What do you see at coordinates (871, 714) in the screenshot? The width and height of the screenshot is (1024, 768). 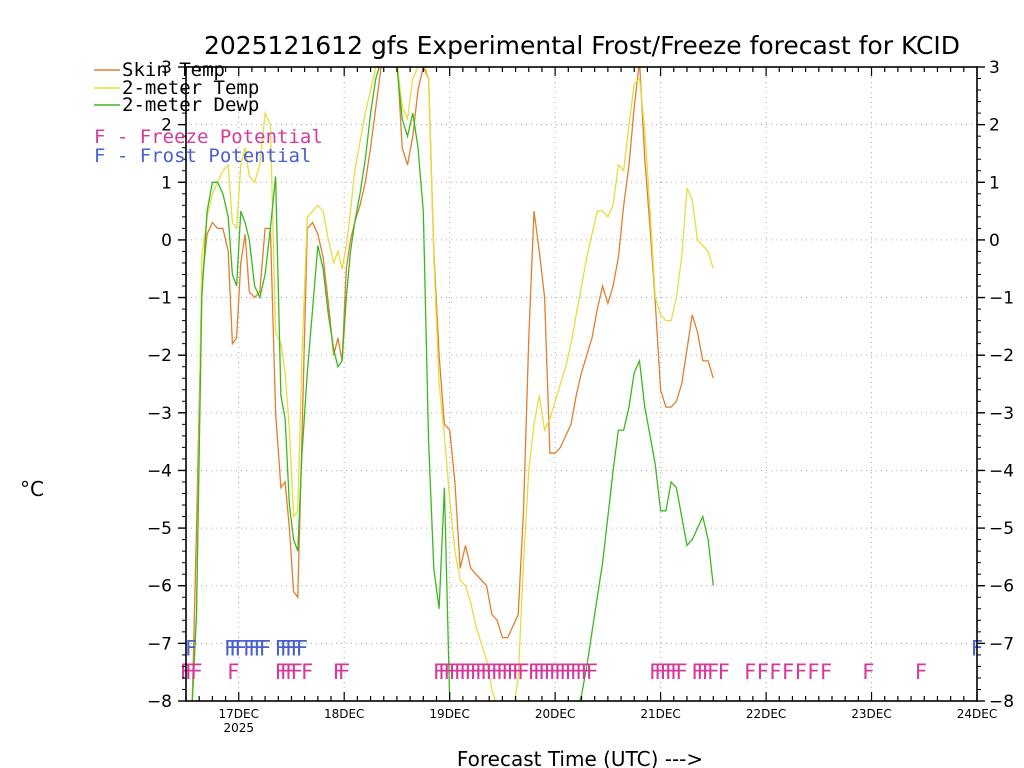 I see `x-tick-label: 23DEC` at bounding box center [871, 714].